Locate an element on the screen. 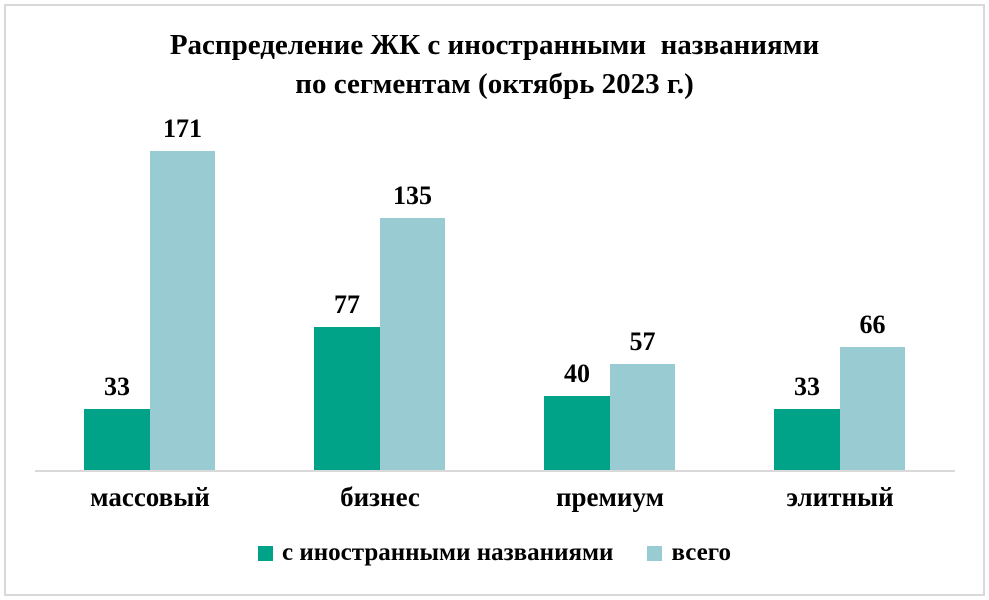  category-label: массовый is located at coordinates (150, 497).